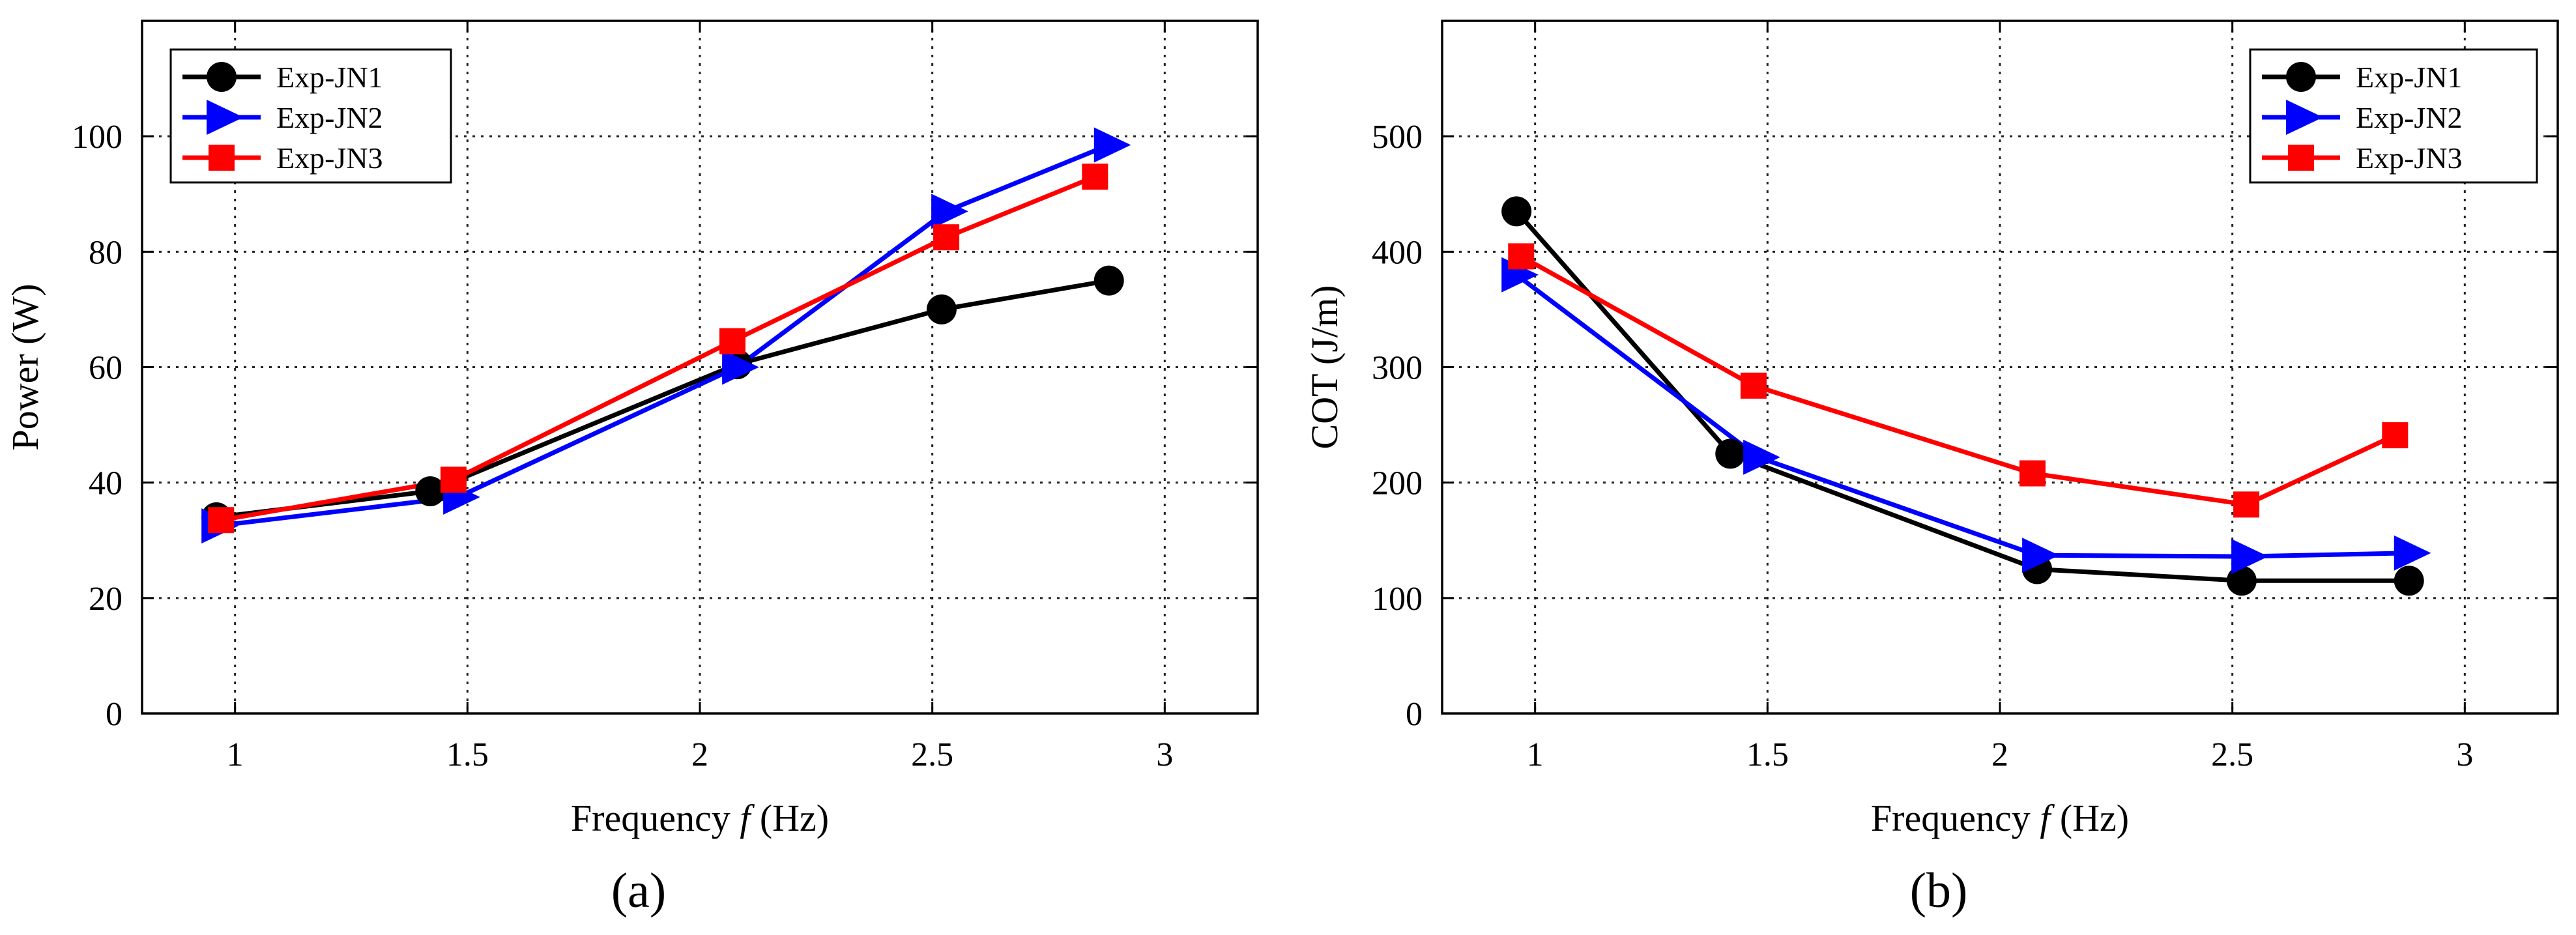 The width and height of the screenshot is (2576, 935). I want to click on panel-label: (b), so click(1939, 890).